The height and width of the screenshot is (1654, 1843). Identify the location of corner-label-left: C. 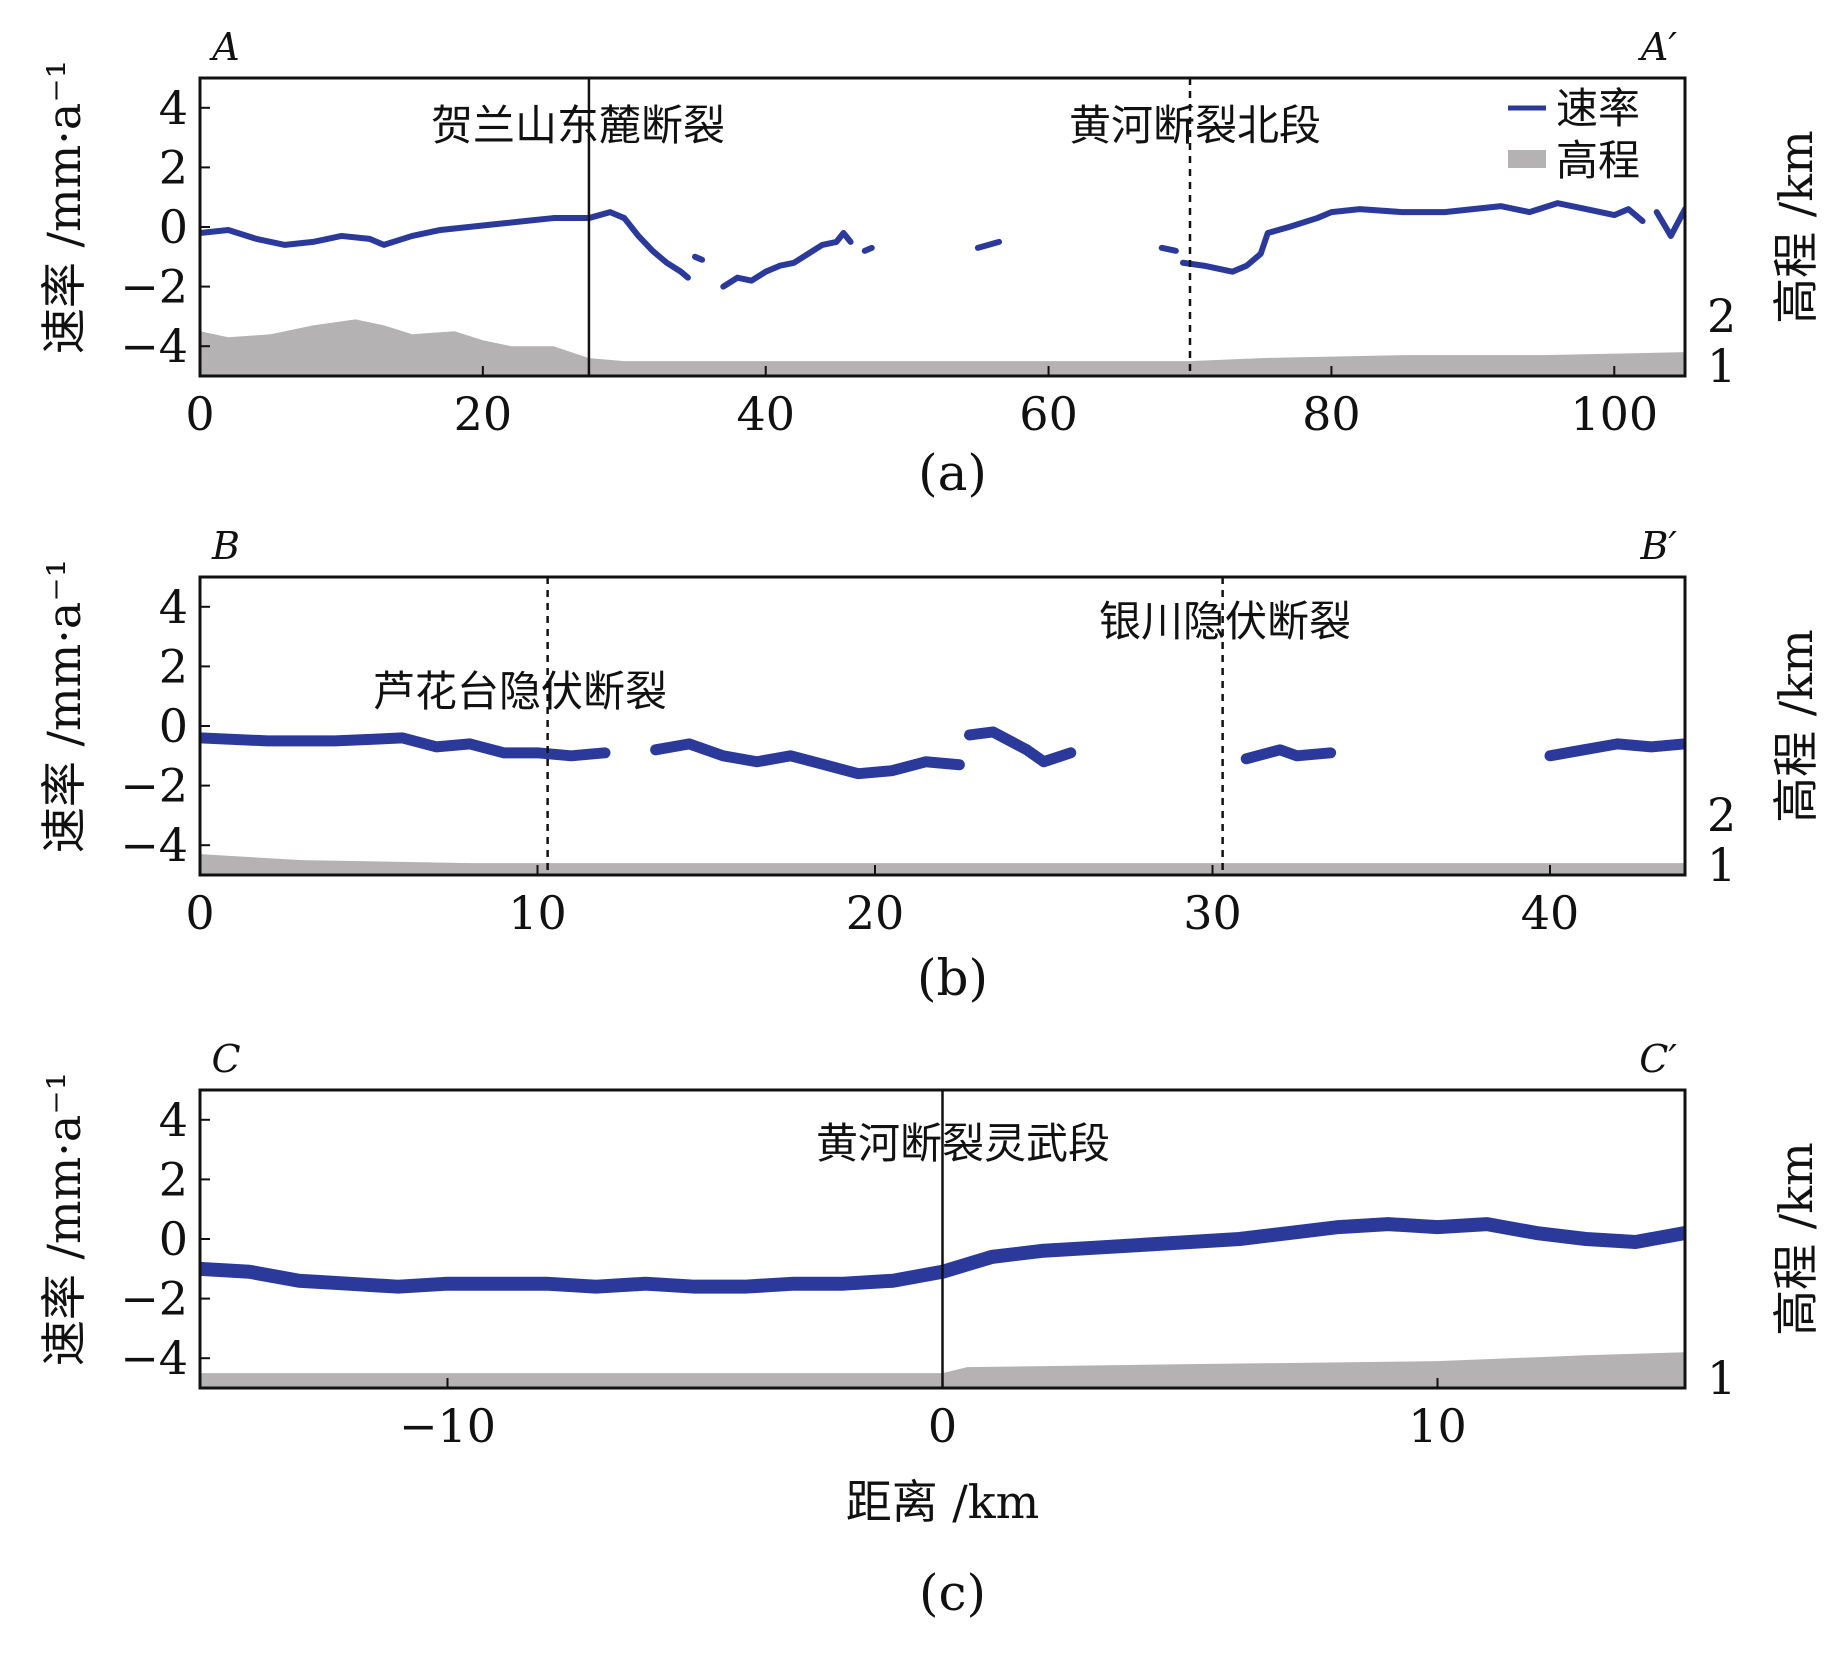
(225, 1059).